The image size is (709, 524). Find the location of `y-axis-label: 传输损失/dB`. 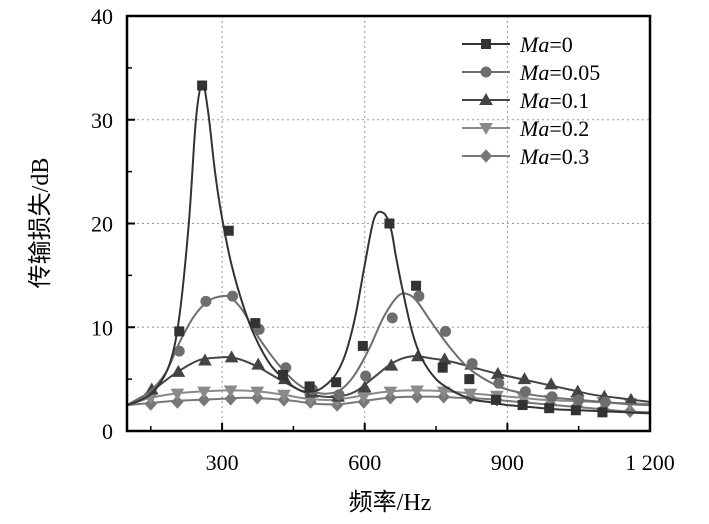

y-axis-label: 传输损失/dB is located at coordinates (40, 223).